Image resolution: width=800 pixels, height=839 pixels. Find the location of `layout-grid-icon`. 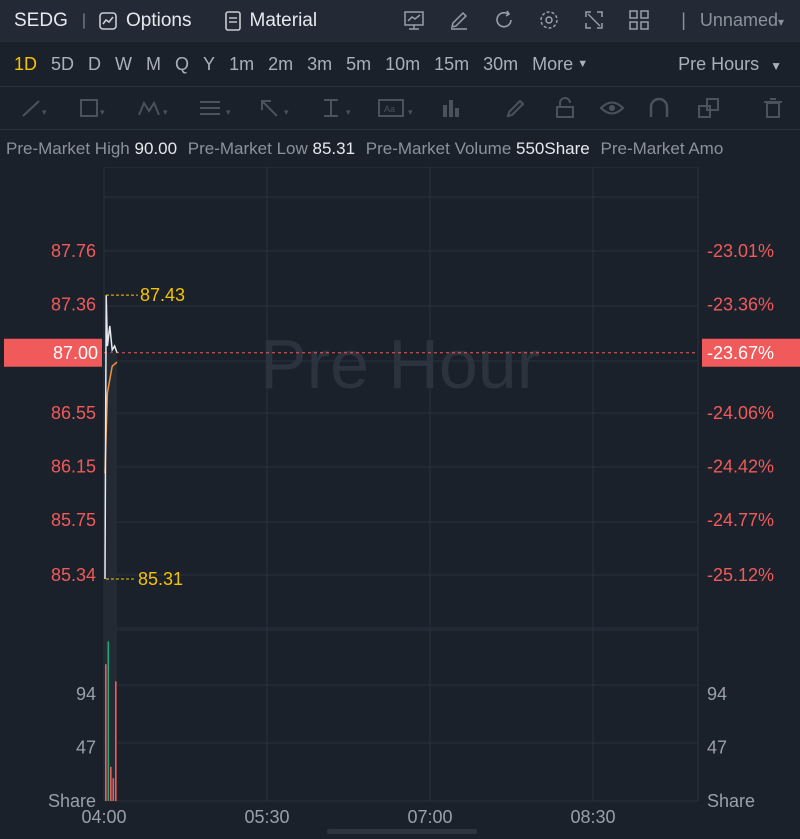

layout-grid-icon is located at coordinates (639, 20).